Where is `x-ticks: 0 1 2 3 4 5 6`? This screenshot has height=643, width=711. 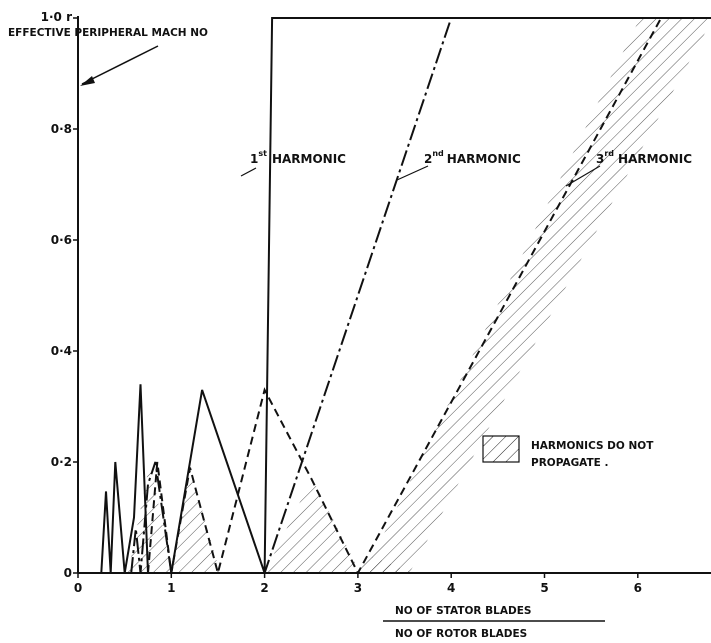
x-ticks: 0 1 2 3 4 5 6 is located at coordinates (358, 584).